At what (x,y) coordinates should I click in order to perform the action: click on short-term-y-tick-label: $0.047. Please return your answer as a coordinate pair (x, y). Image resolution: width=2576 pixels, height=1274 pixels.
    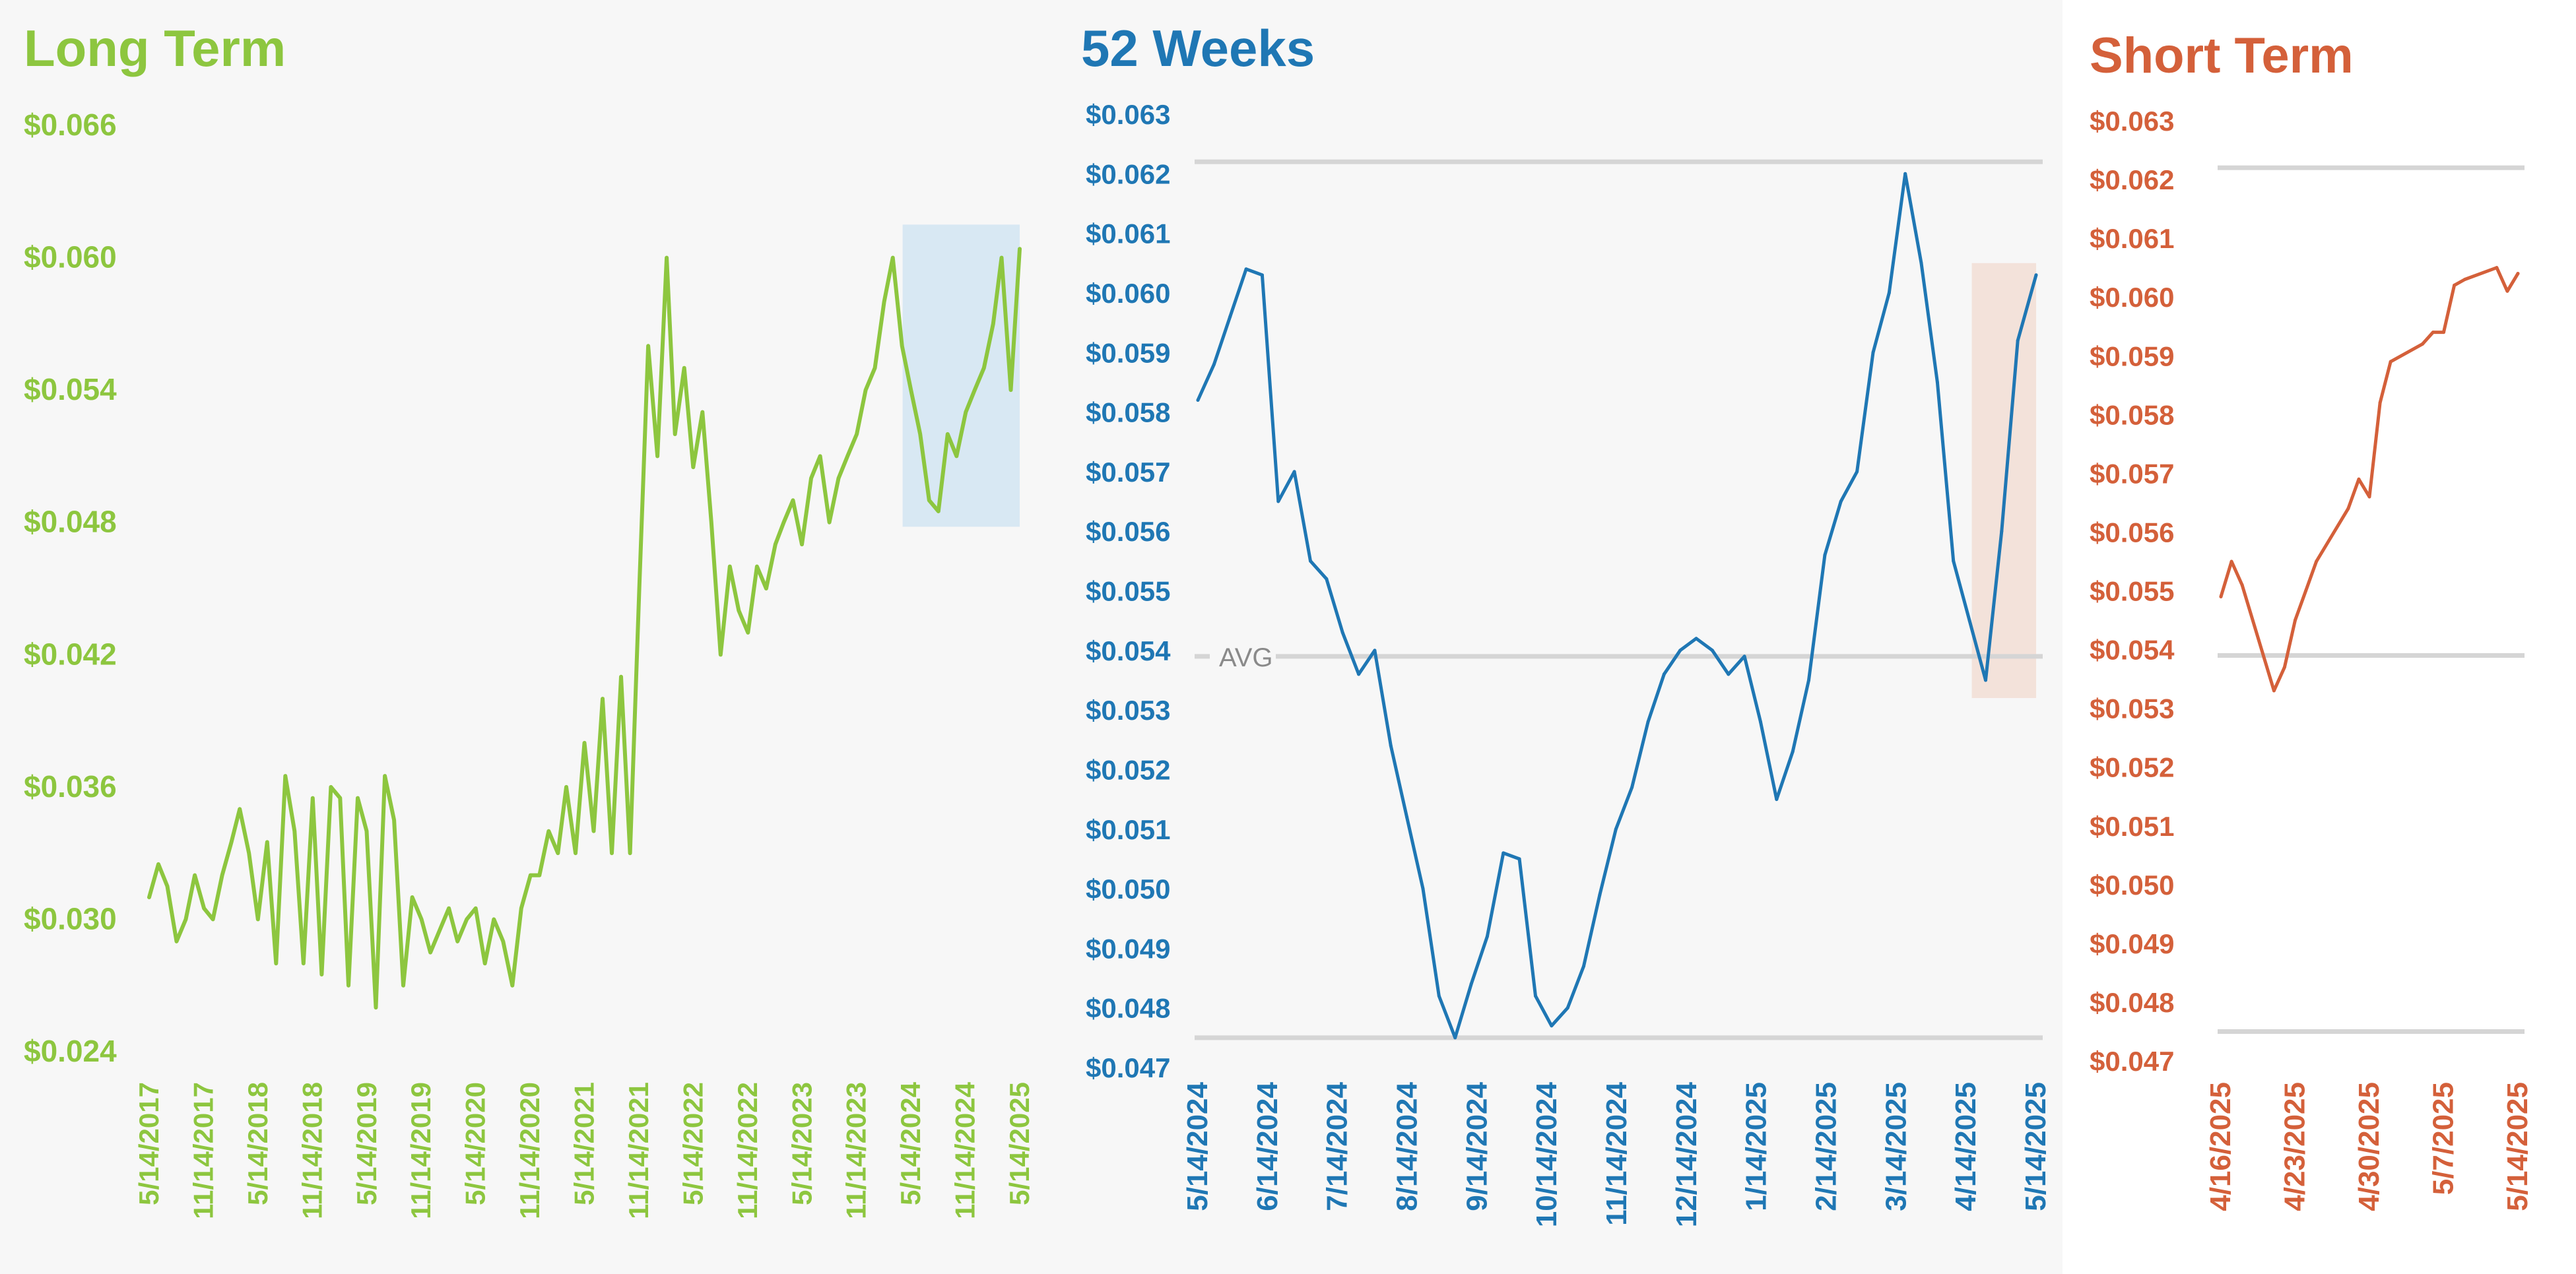
    Looking at the image, I should click on (2132, 1061).